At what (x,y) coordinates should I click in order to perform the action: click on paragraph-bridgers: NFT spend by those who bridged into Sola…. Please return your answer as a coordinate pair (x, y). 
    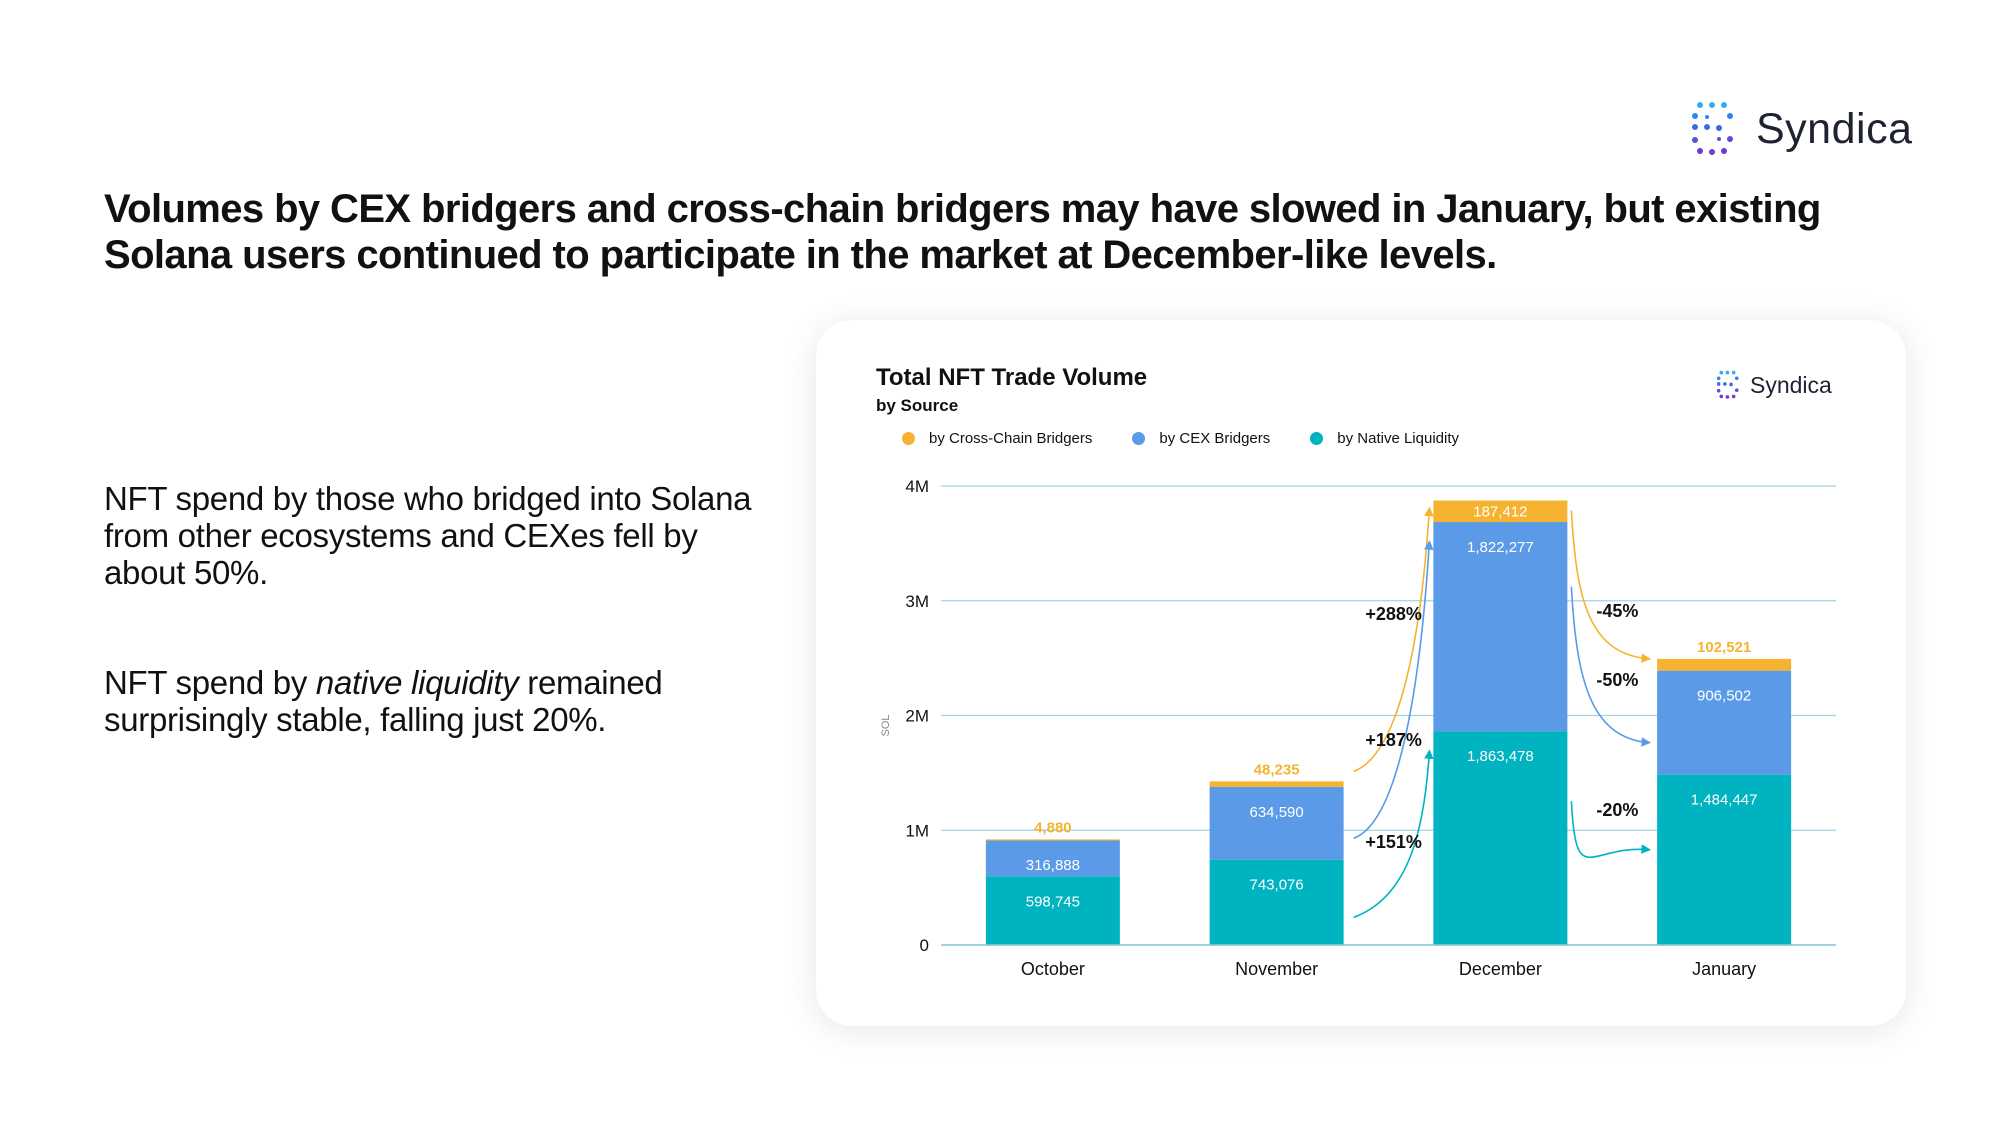
    Looking at the image, I should click on (428, 535).